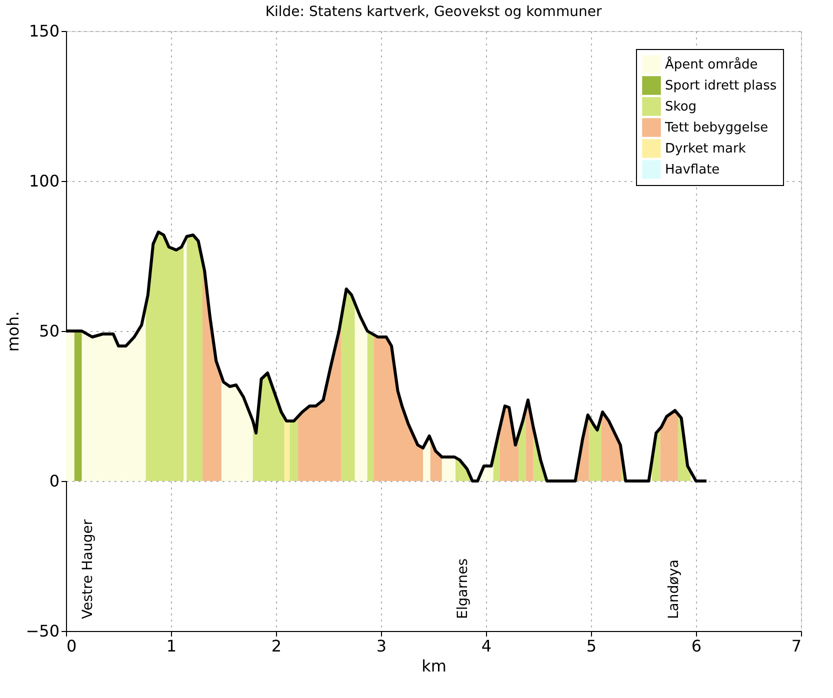 The width and height of the screenshot is (833, 698). Describe the element at coordinates (486, 646) in the screenshot. I see `x-tick-label: 4` at that location.